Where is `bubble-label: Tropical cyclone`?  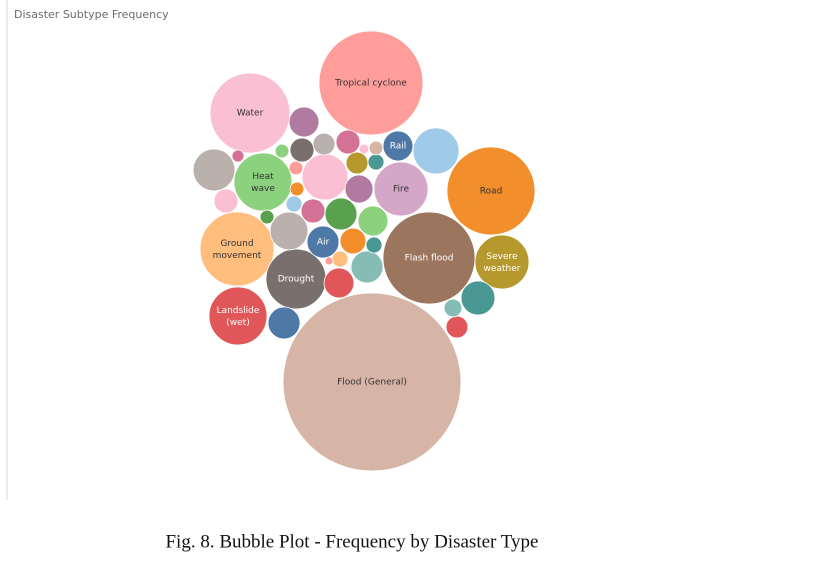 bubble-label: Tropical cyclone is located at coordinates (370, 84).